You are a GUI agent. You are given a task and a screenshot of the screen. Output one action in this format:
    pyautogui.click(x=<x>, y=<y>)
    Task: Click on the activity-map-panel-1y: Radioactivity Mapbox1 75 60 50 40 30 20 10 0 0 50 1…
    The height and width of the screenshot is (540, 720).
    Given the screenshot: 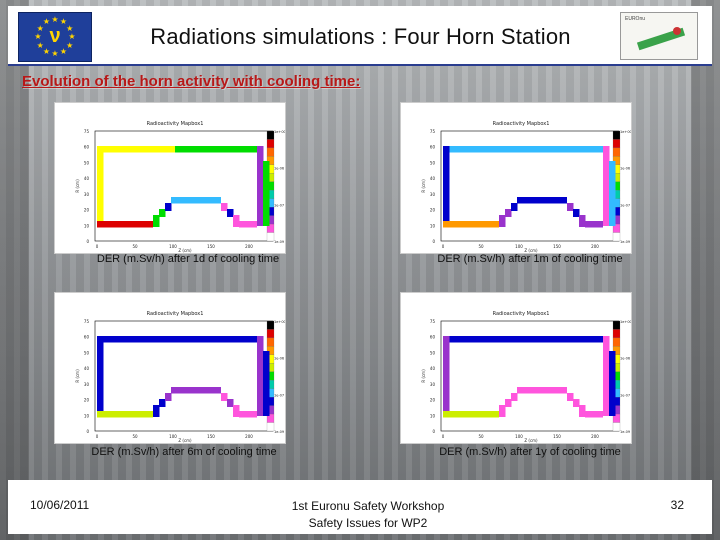 What is the action you would take?
    pyautogui.click(x=516, y=368)
    